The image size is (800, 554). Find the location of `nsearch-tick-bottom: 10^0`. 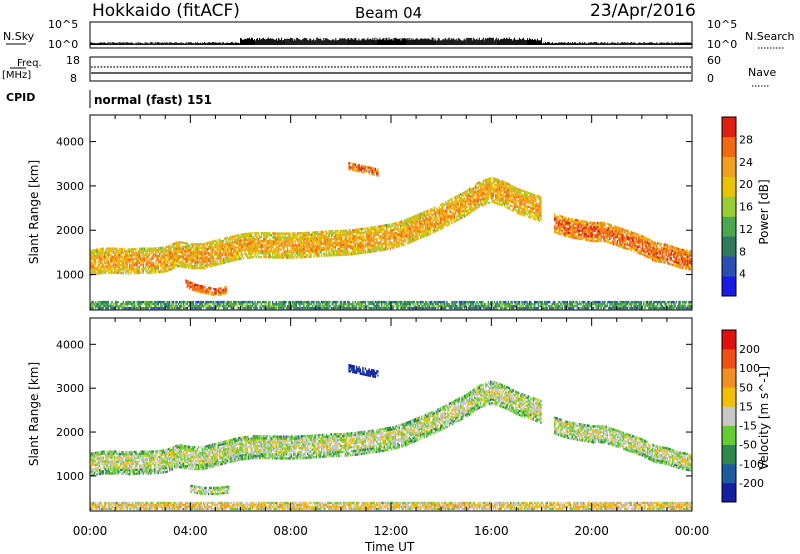

nsearch-tick-bottom: 10^0 is located at coordinates (722, 44).